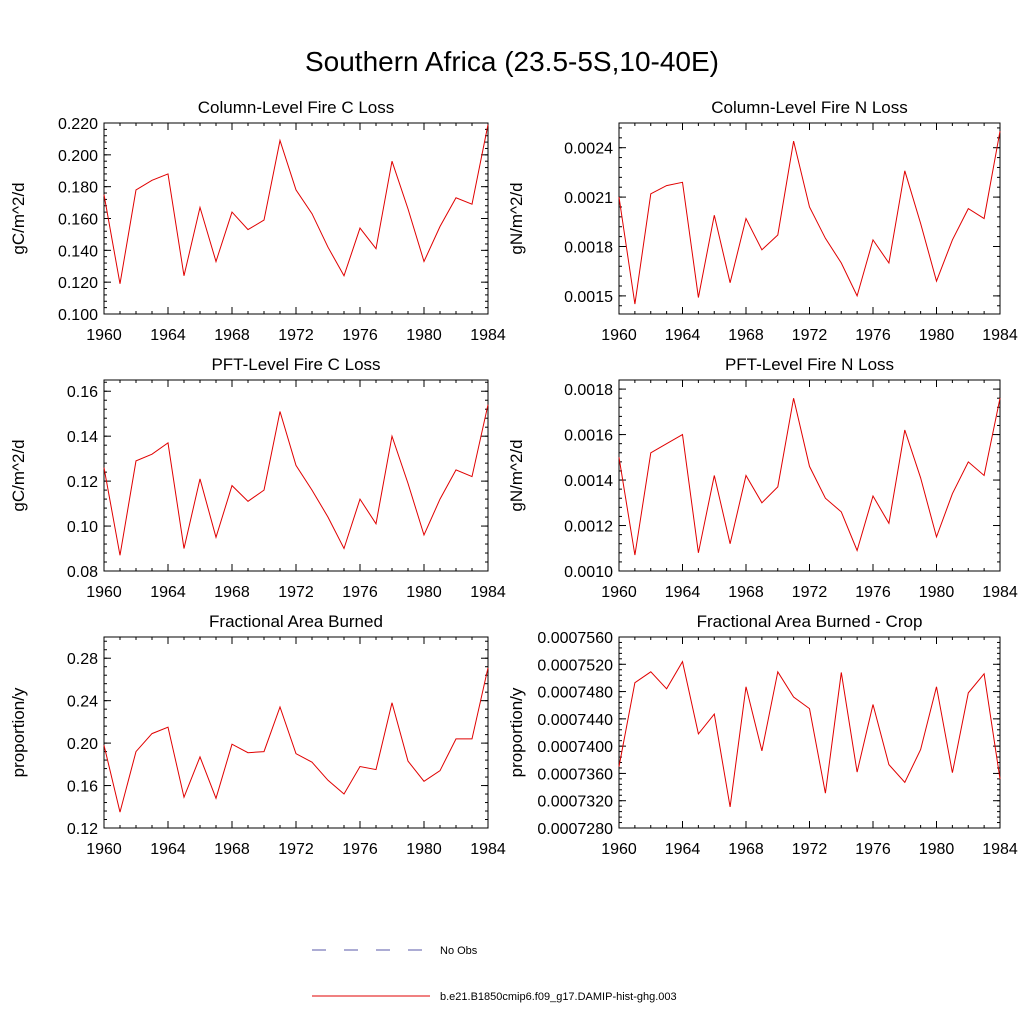 This screenshot has height=1024, width=1024. I want to click on y-tick-label: 0.0007440, so click(575, 720).